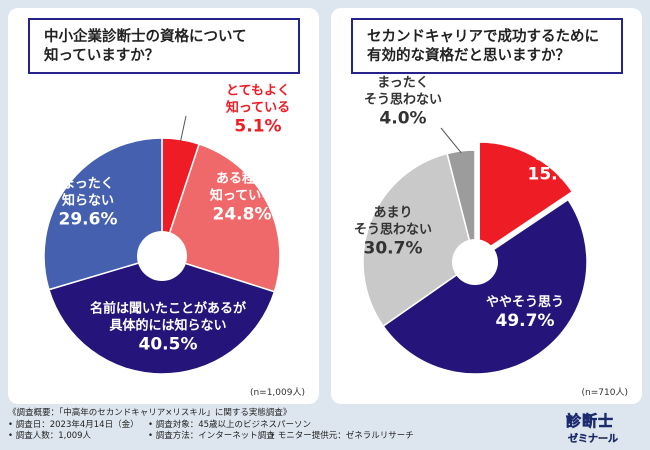  What do you see at coordinates (164, 46) in the screenshot?
I see `question-box: 中小企業診断士の資格について 知っていますか？` at bounding box center [164, 46].